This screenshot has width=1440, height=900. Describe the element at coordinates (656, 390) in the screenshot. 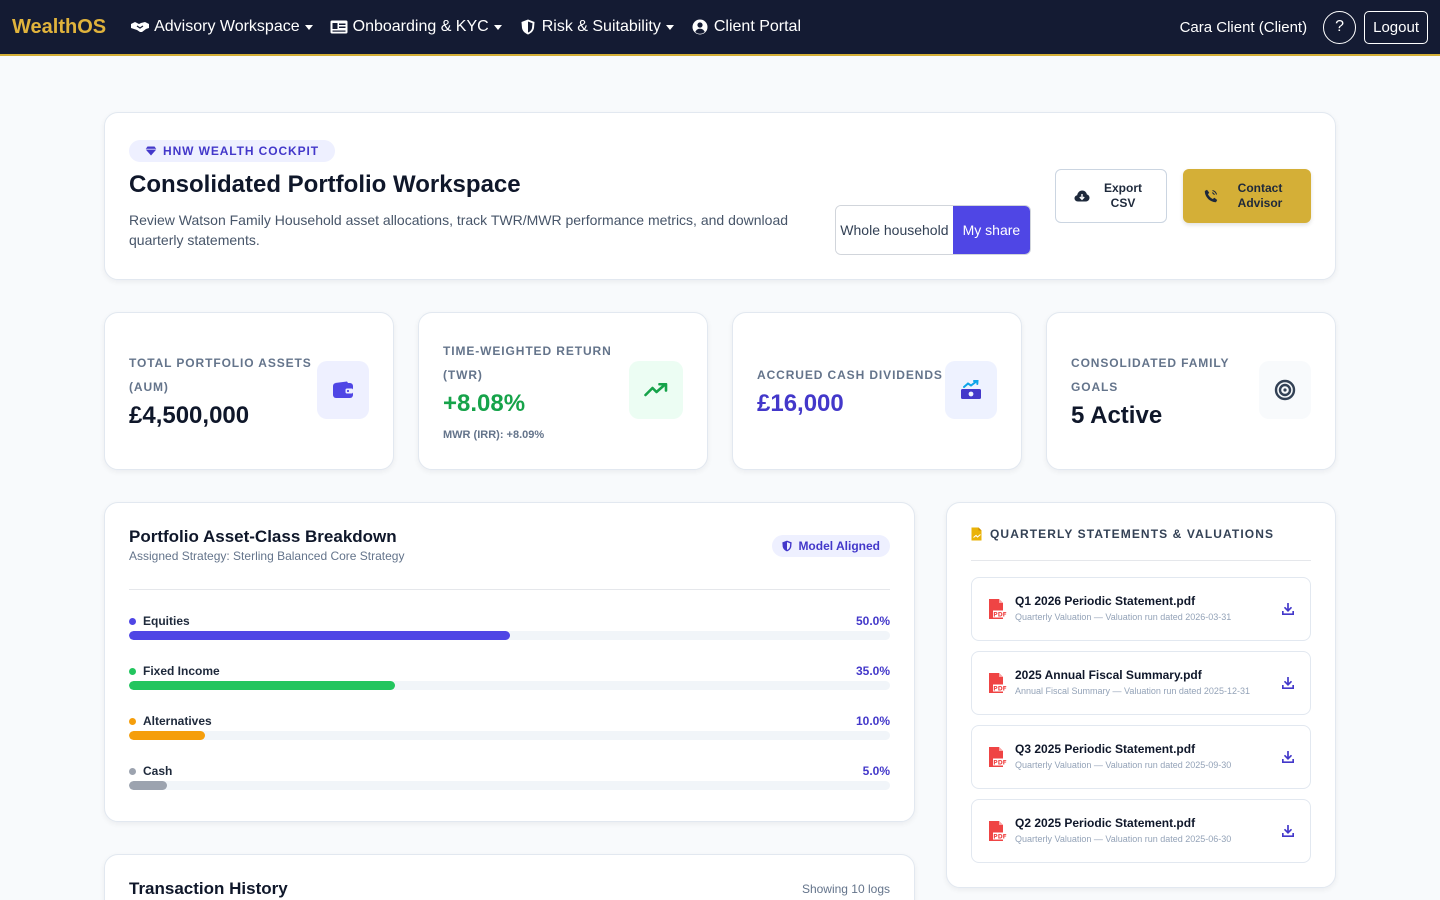

I see `trend-up-icon` at that location.